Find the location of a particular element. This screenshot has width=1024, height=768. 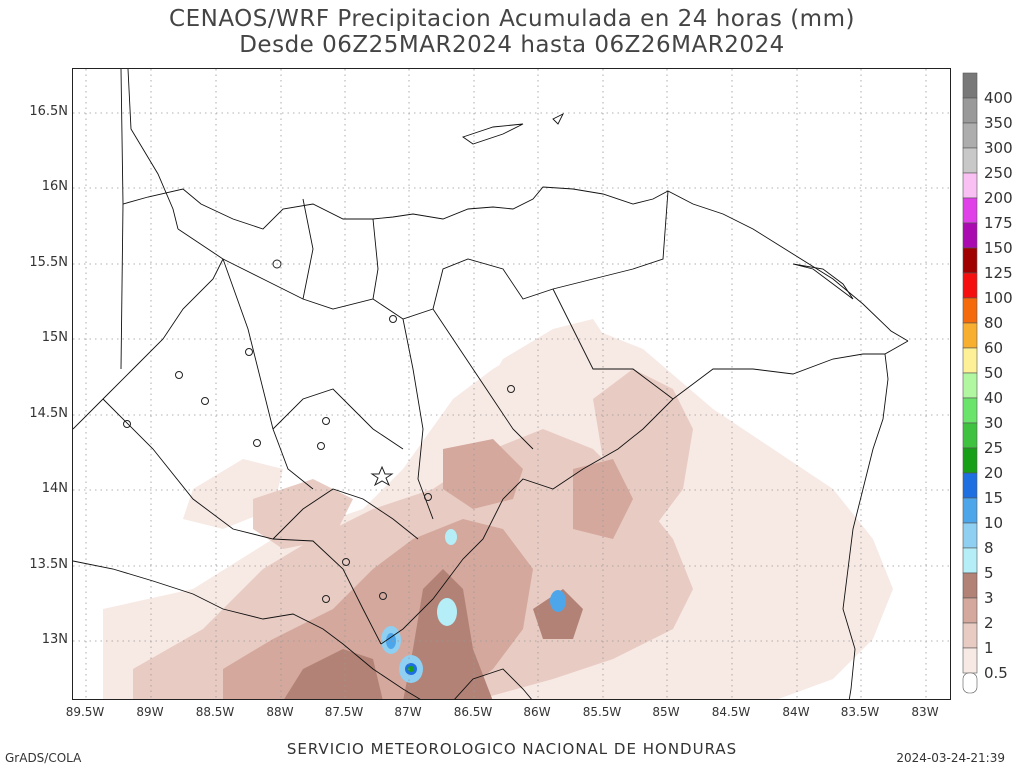

border-guatemala-honduras is located at coordinates (245, 359).